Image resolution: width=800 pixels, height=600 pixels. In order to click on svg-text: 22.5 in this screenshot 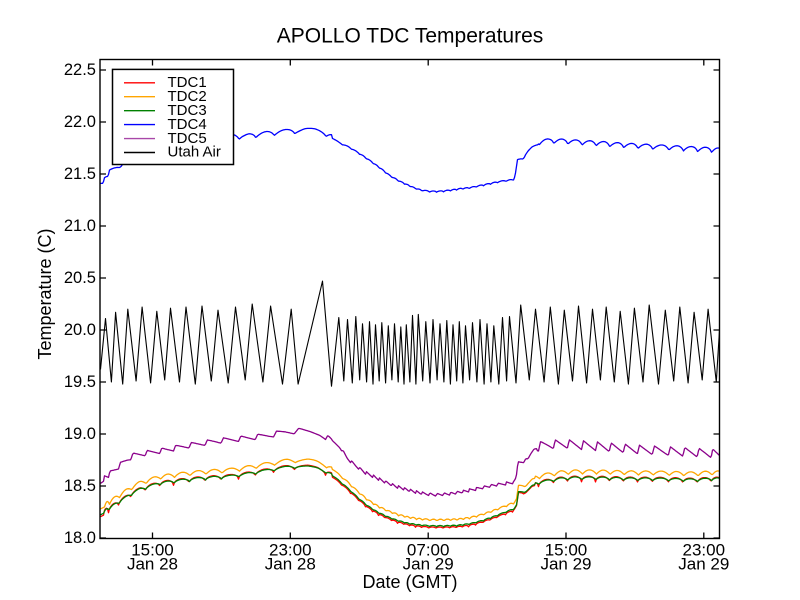, I will do `click(80, 70)`.